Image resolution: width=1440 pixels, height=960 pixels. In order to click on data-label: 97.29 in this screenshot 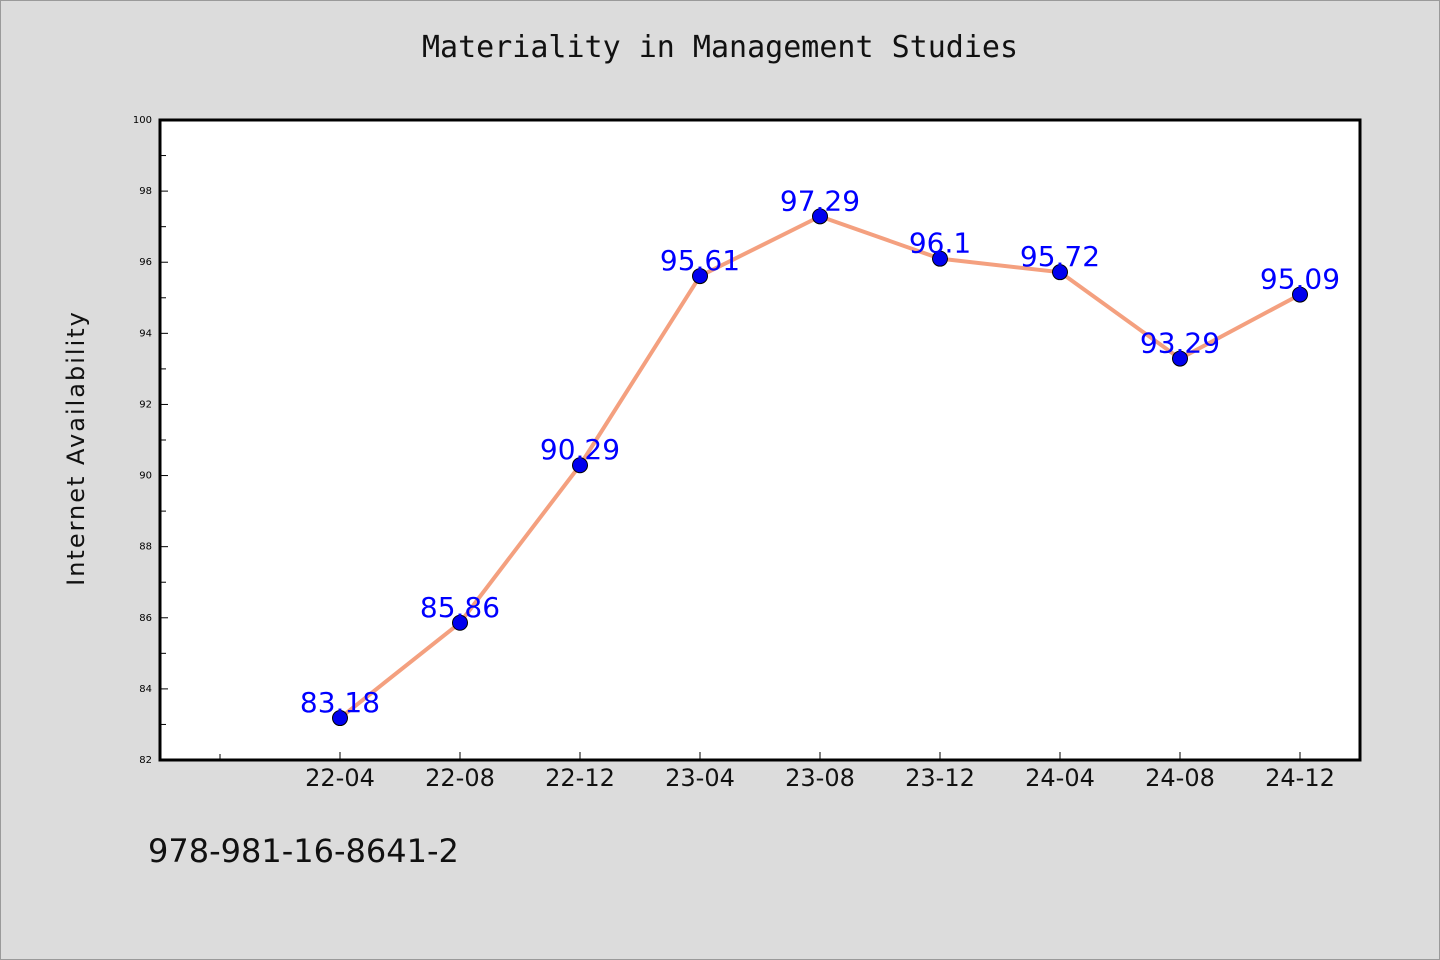, I will do `click(820, 200)`.